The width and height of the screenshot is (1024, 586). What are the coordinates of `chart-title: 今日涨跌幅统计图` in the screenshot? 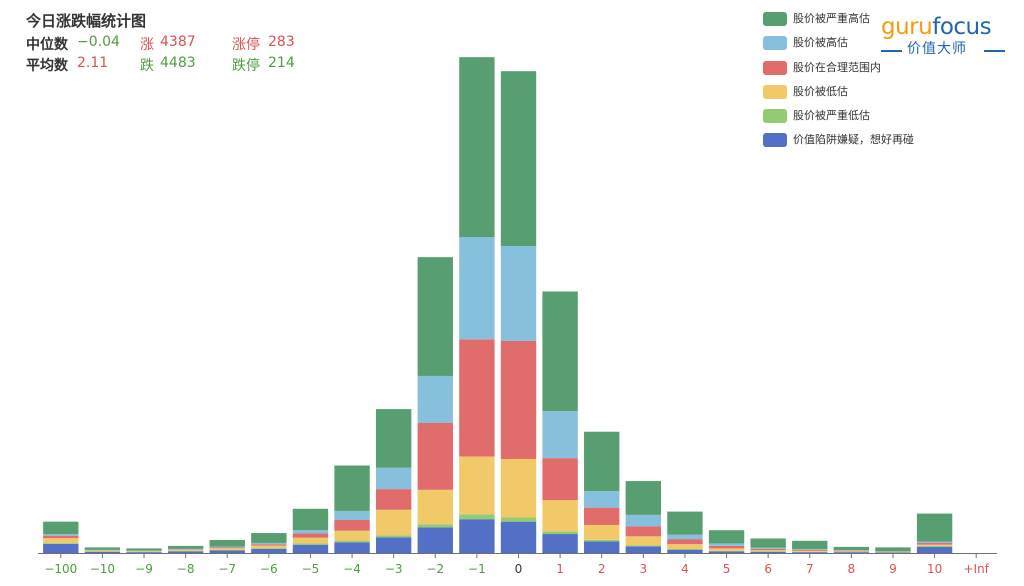 It's located at (86, 21).